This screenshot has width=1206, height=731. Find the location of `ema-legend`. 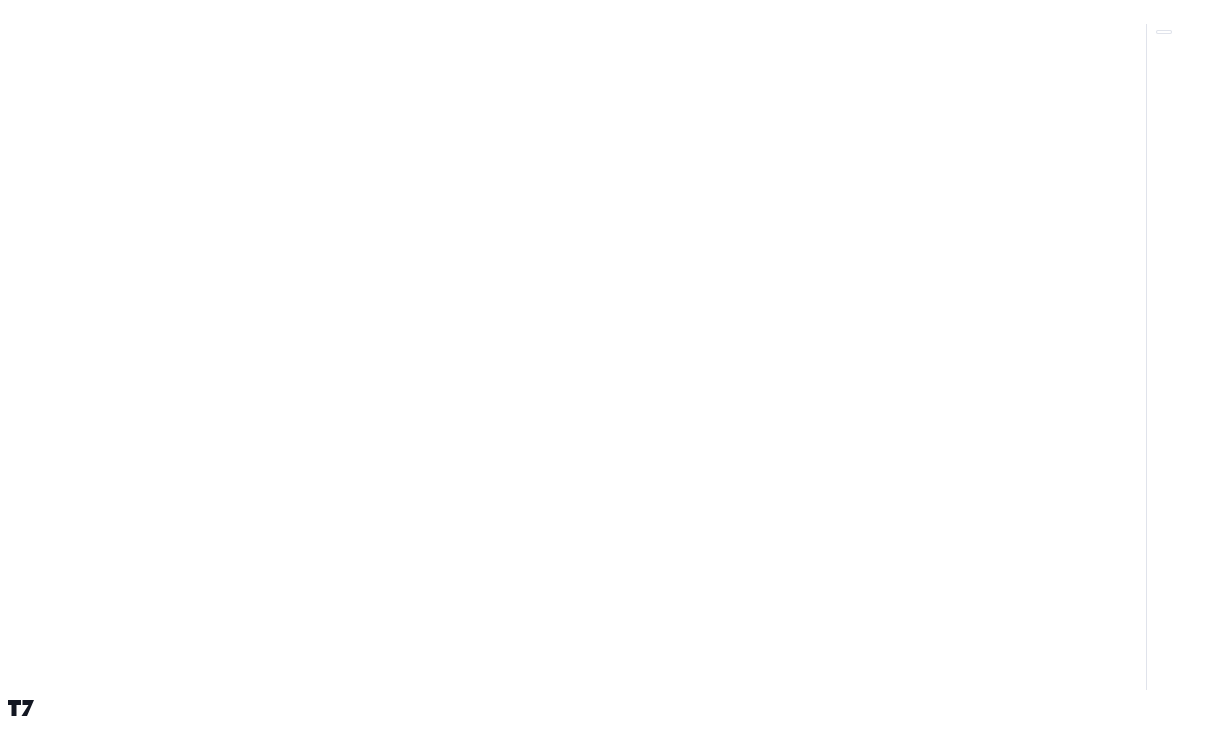

ema-legend is located at coordinates (19, 61).